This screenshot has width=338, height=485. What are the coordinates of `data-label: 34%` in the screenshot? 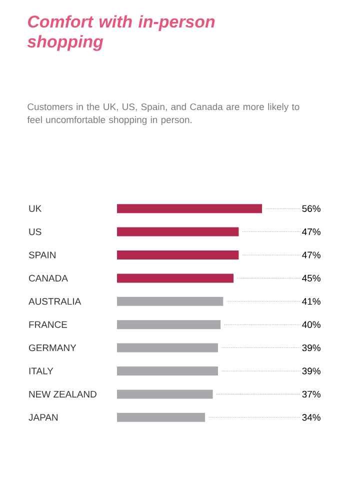 It's located at (311, 417).